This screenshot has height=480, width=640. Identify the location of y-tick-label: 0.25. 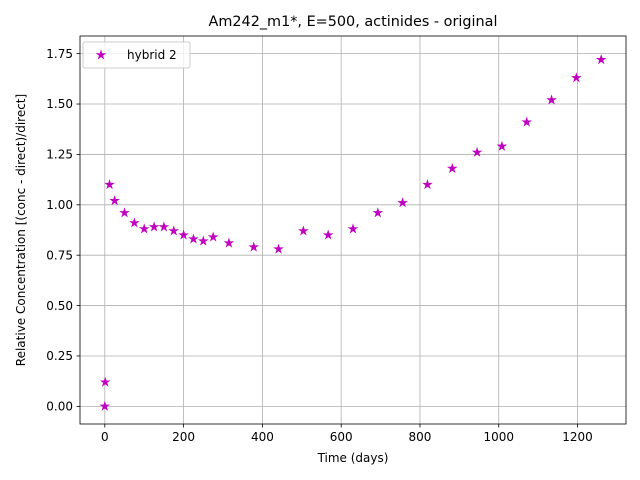
(59, 356).